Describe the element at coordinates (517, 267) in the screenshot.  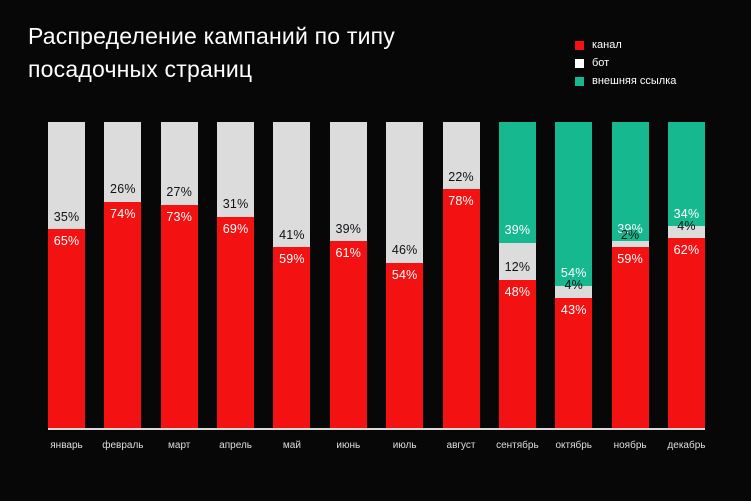
I see `segment-value-label: 12%` at that location.